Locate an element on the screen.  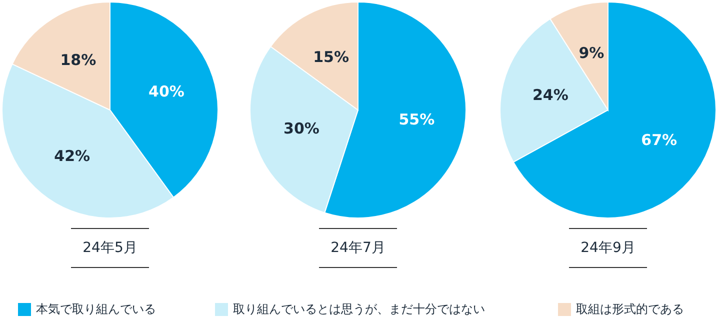
legend-label: 取り組んでいるとは思うが、まだ十分ではない is located at coordinates (359, 309).